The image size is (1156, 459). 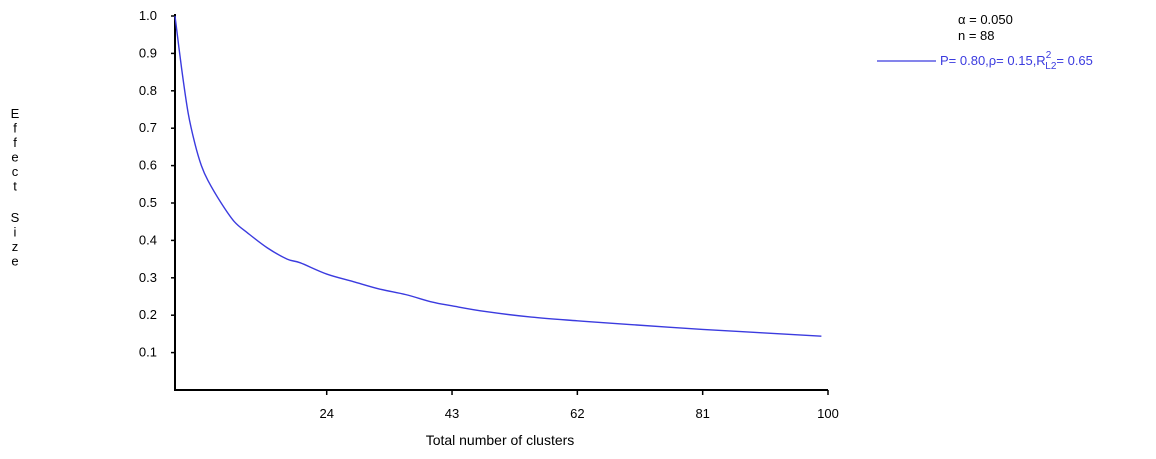 I want to click on y-tick-label: 1.0, so click(x=148, y=15).